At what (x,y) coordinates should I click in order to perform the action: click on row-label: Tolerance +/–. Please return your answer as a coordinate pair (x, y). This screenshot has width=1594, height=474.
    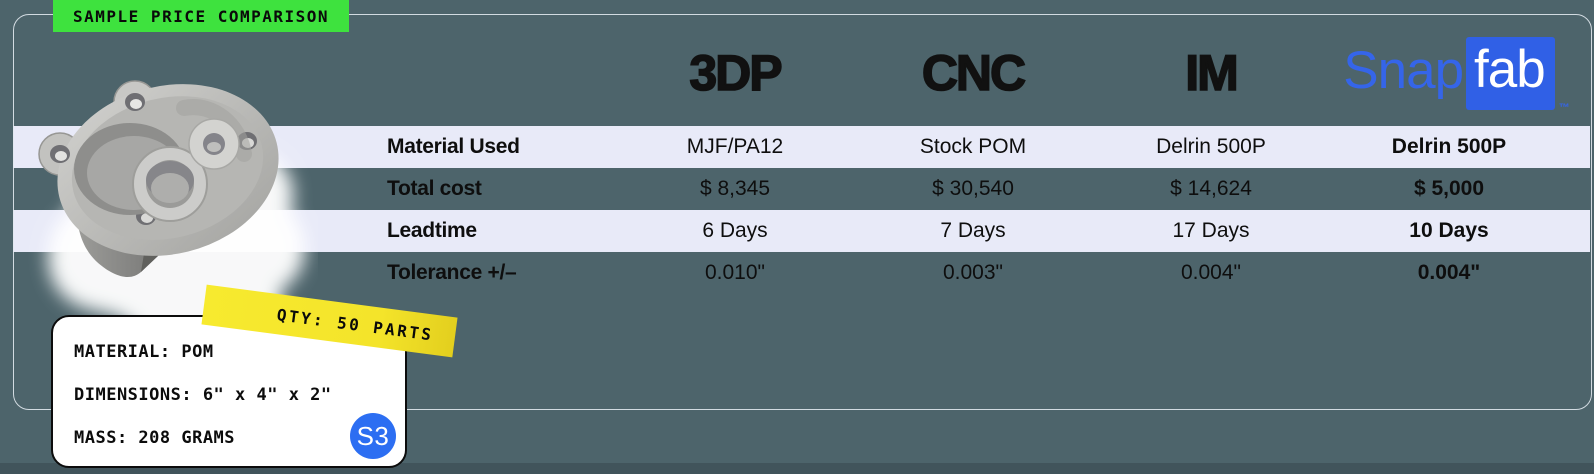
    Looking at the image, I should click on (452, 272).